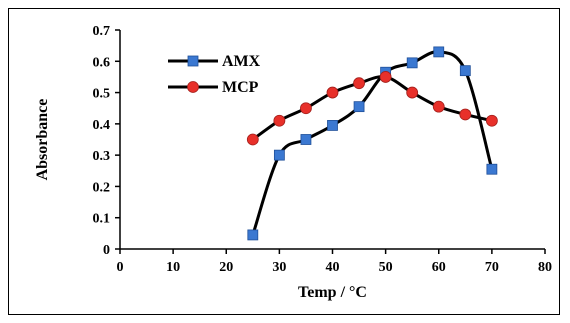 The width and height of the screenshot is (570, 323). Describe the element at coordinates (372, 108) in the screenshot. I see `mcp-series-line` at that location.